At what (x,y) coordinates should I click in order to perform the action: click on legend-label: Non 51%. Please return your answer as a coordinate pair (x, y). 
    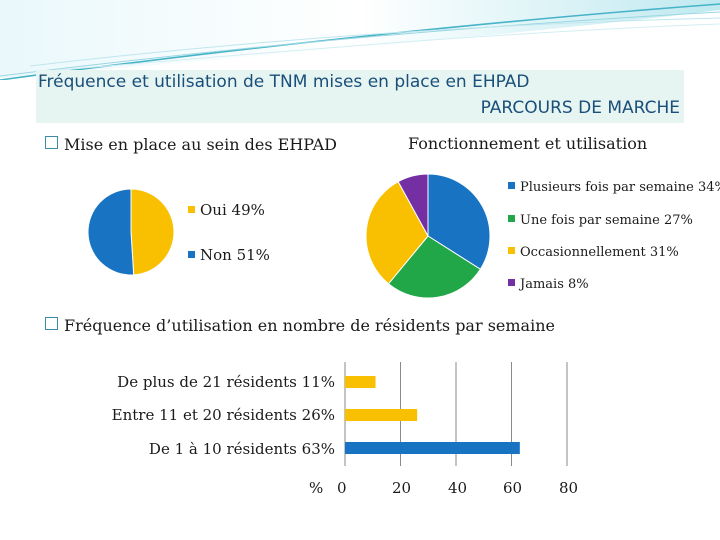
    Looking at the image, I should click on (235, 255).